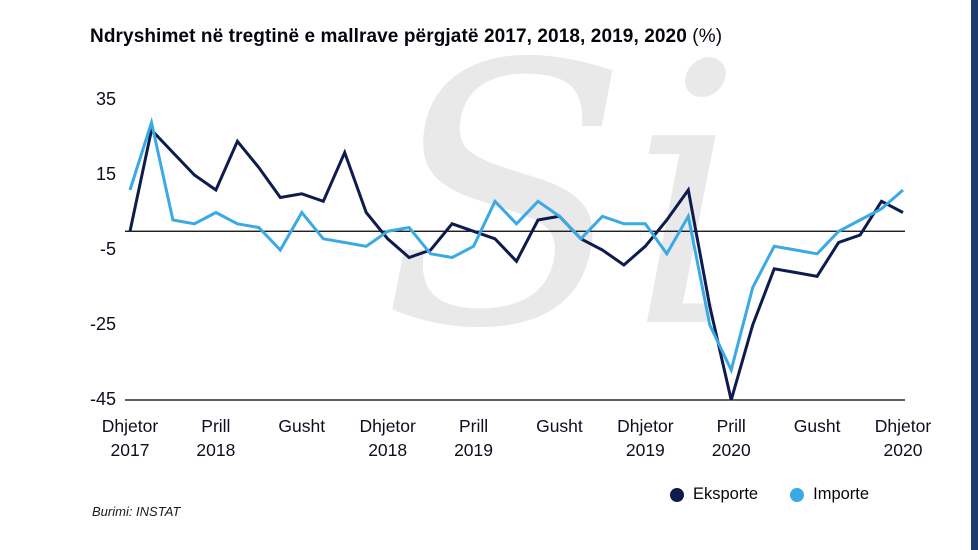  What do you see at coordinates (903, 438) in the screenshot?
I see `x-axis-tick-label: Dhjetor 2020` at bounding box center [903, 438].